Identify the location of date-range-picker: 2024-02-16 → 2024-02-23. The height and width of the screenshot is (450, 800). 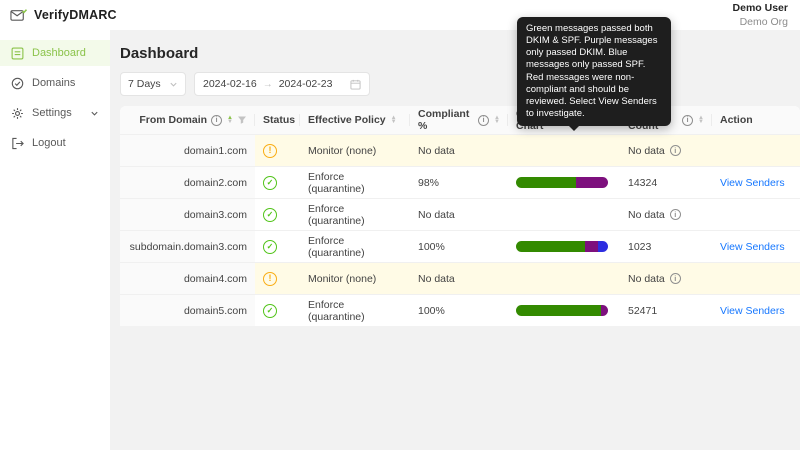
(282, 84).